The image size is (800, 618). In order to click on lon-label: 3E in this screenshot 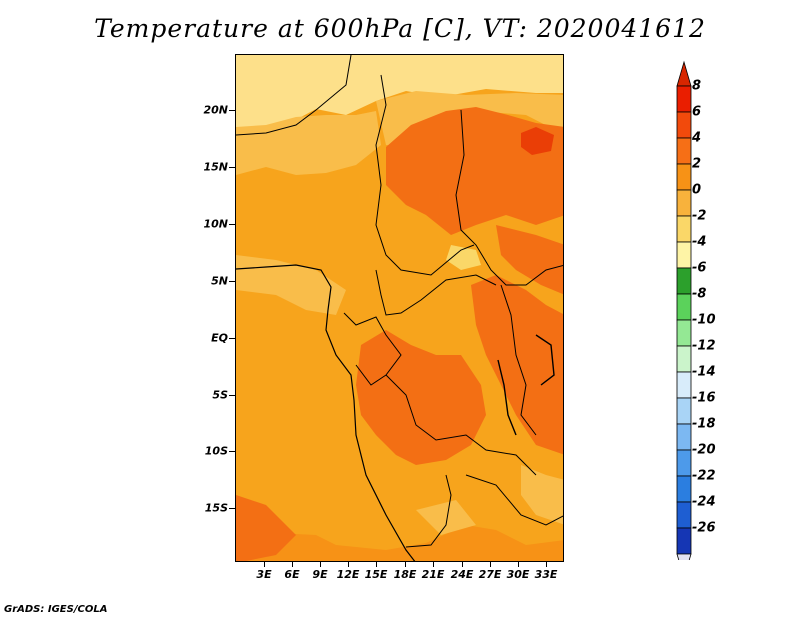, I will do `click(264, 574)`.